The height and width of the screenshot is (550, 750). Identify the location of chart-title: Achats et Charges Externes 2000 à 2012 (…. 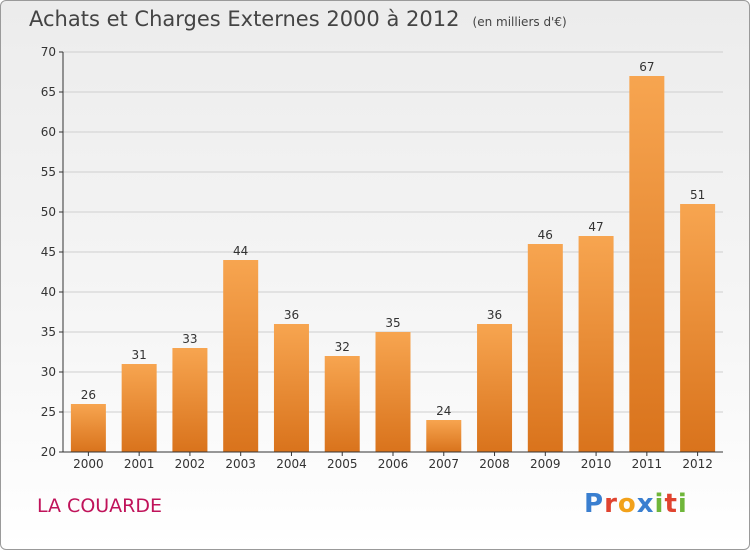
(298, 19).